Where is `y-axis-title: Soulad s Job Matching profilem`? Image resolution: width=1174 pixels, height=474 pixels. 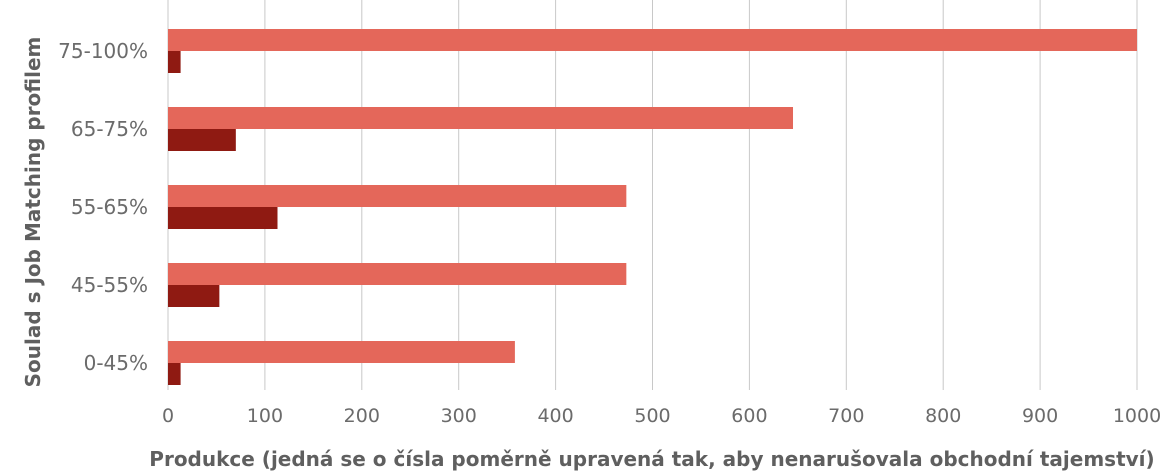 y-axis-title: Soulad s Job Matching profilem is located at coordinates (33, 212).